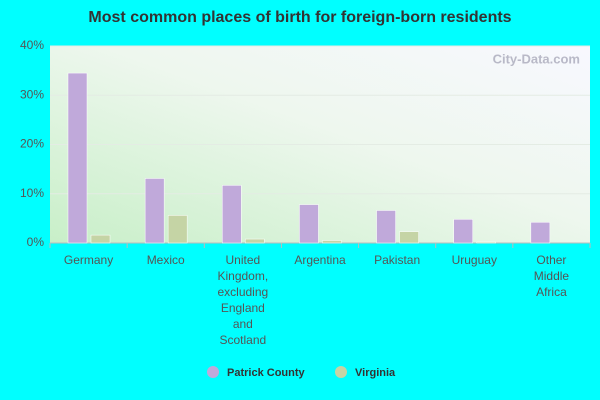 The width and height of the screenshot is (600, 400). I want to click on legend-label: Patrick County, so click(266, 373).